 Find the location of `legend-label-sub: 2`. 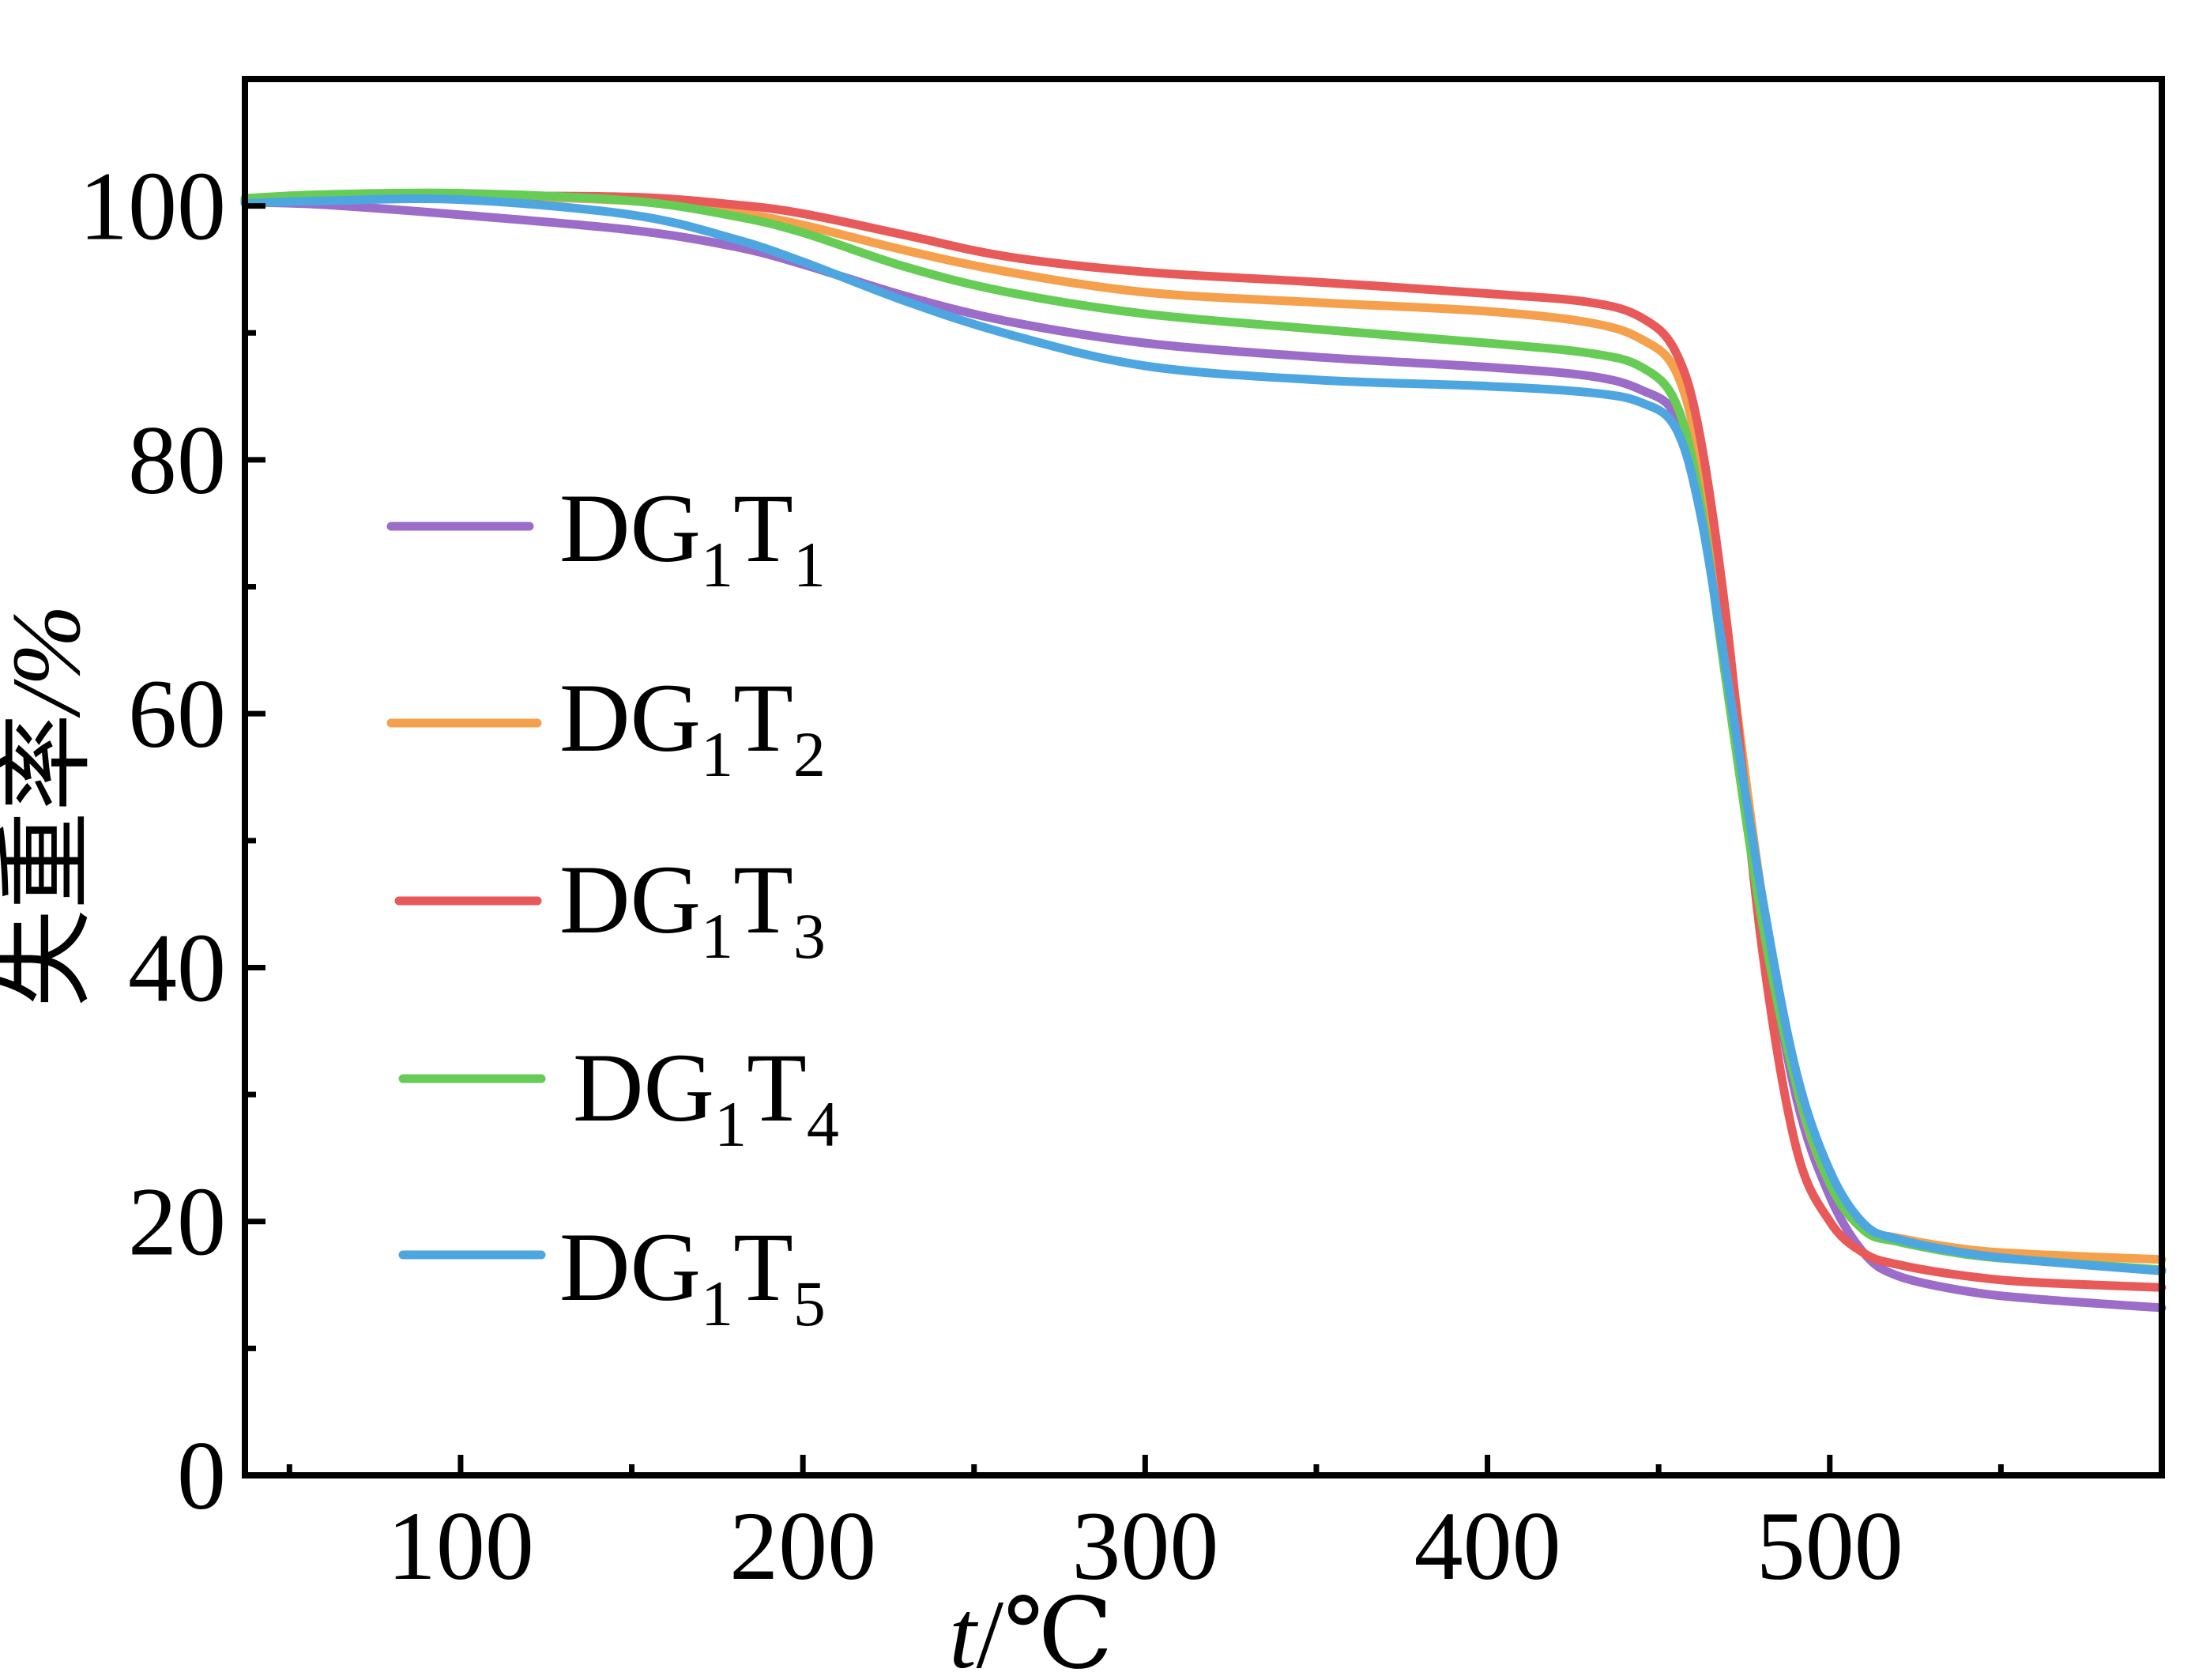

legend-label-sub: 2 is located at coordinates (809, 754).